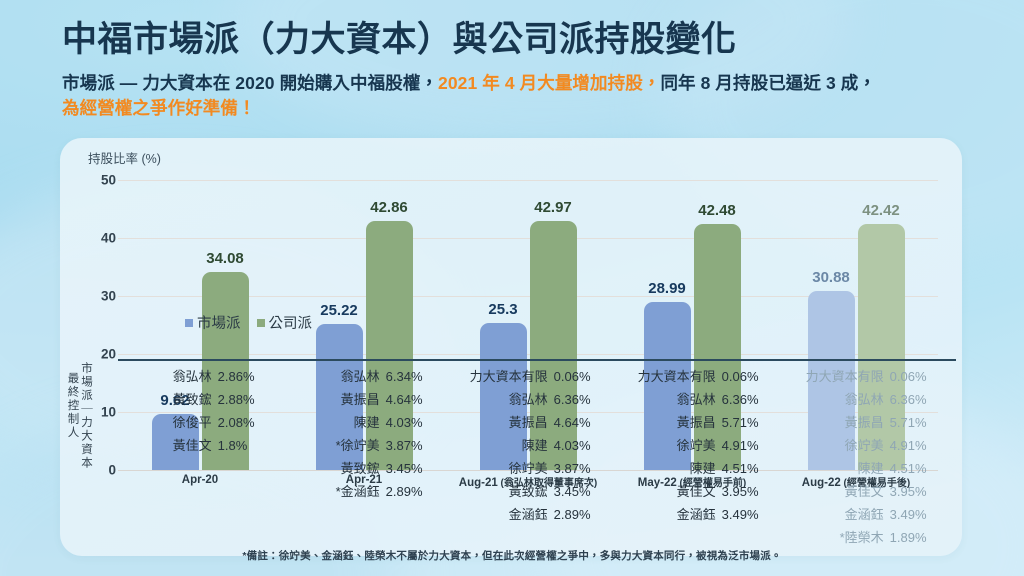  I want to click on holder-name: 徐俊平, so click(192, 422).